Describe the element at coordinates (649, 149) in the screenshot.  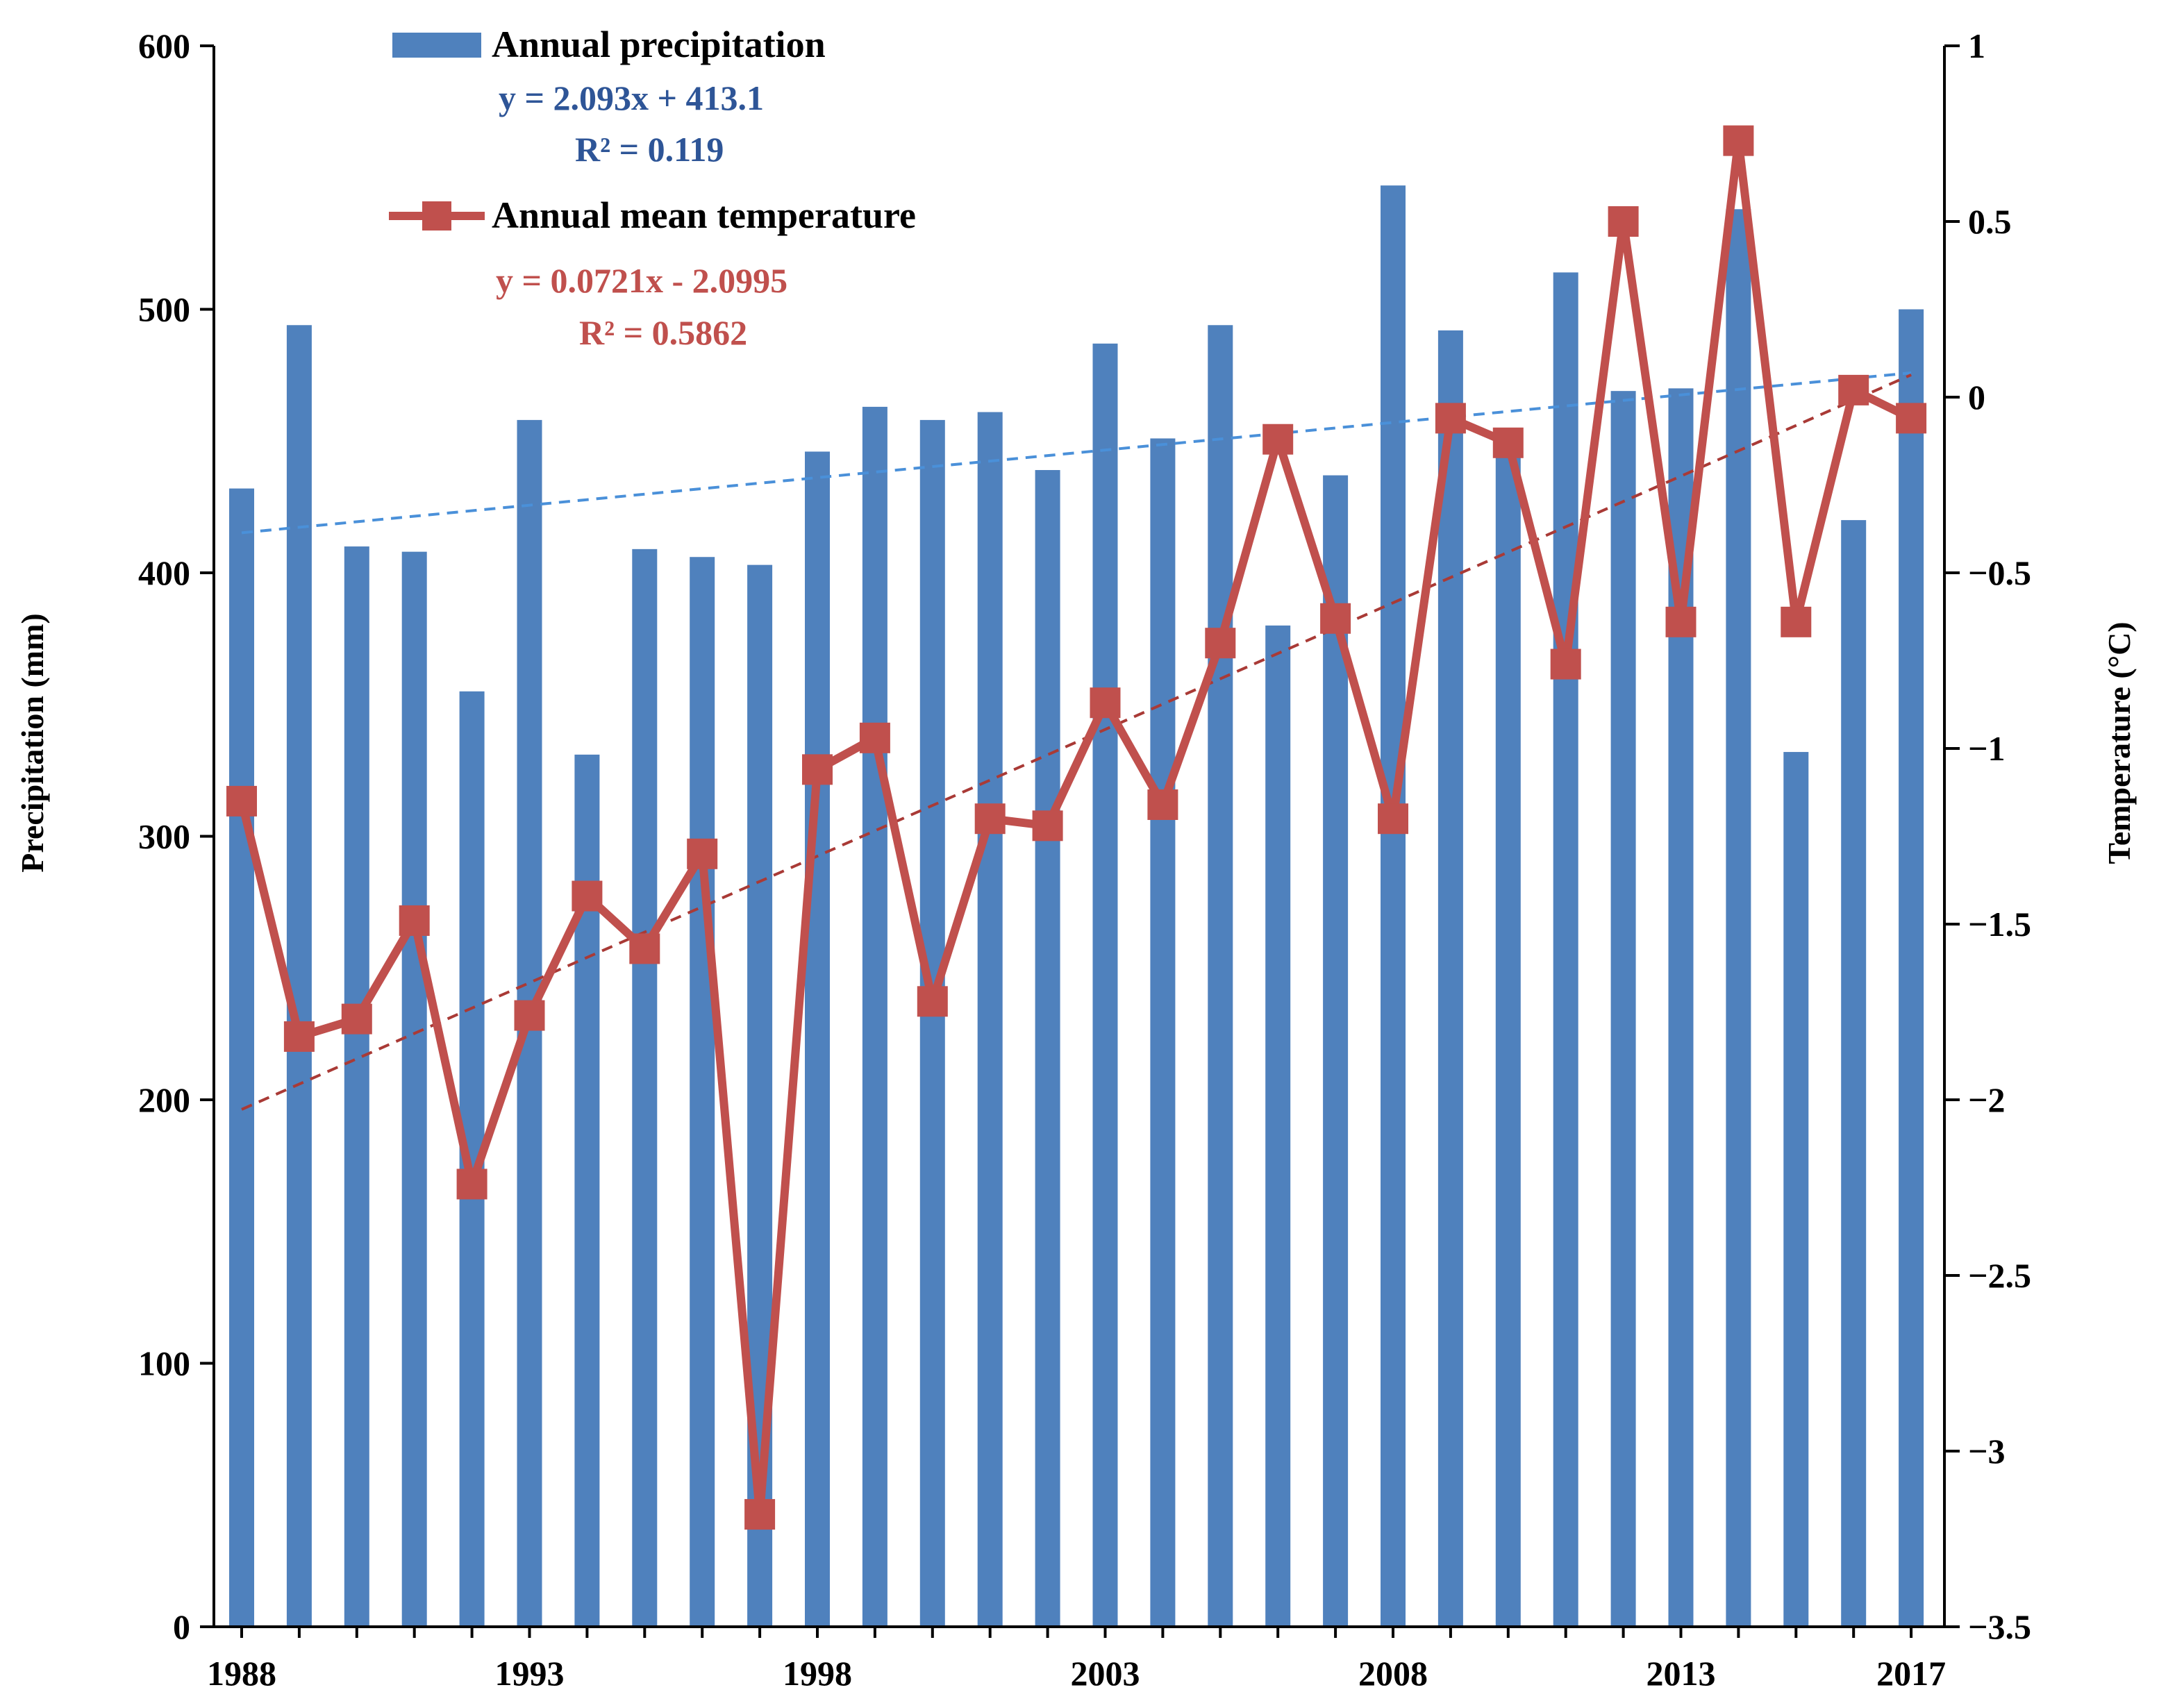
I see `precip-trend-r2: R² = 0.119` at that location.